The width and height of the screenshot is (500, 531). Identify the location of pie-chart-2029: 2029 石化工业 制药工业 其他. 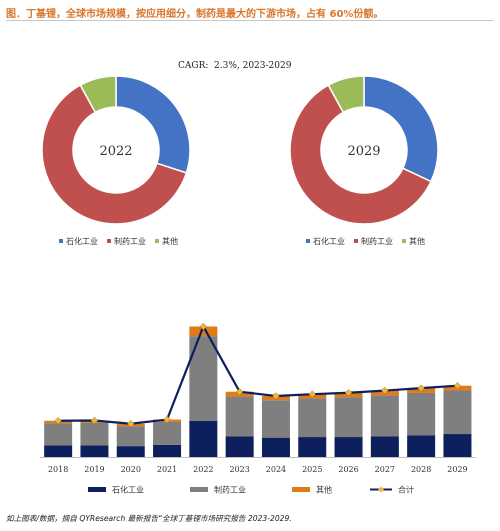
(364, 160).